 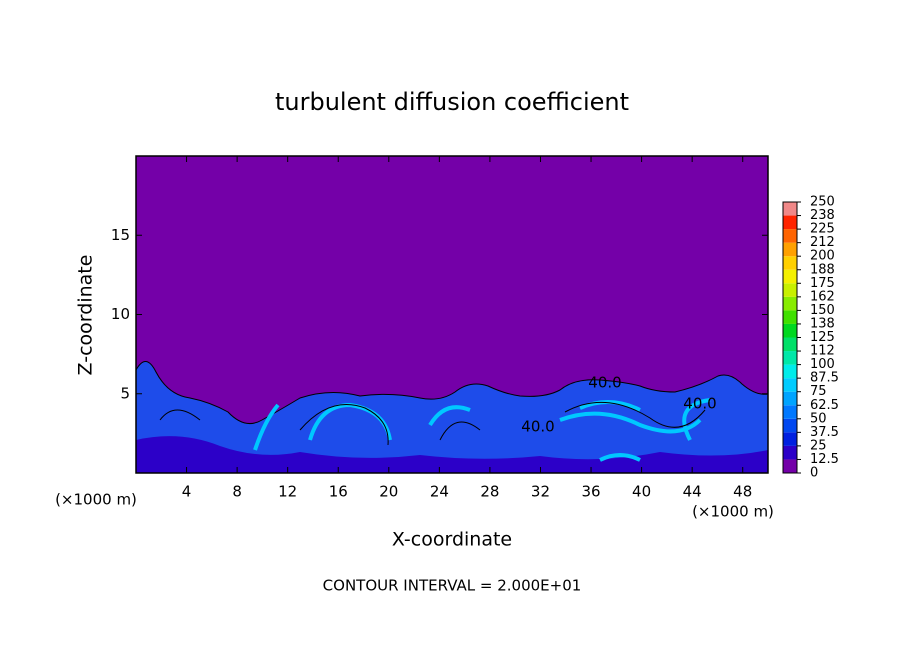 I want to click on x-tick-label: 36, so click(x=590, y=492).